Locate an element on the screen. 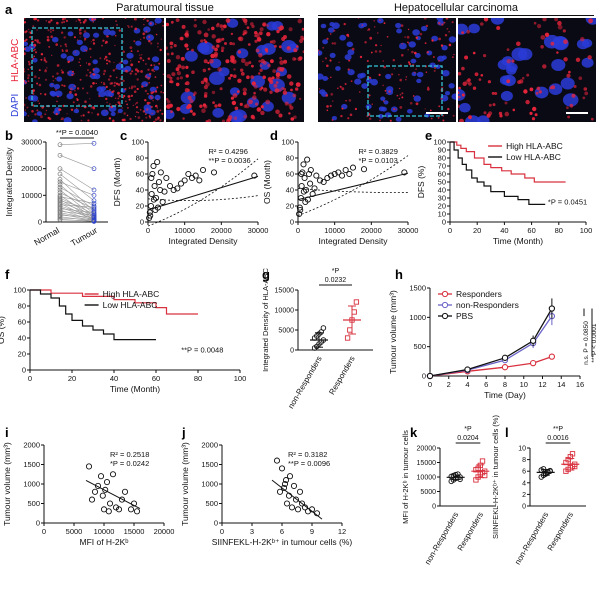  panel-e-x-tick-label: 20 is located at coordinates (477, 230).